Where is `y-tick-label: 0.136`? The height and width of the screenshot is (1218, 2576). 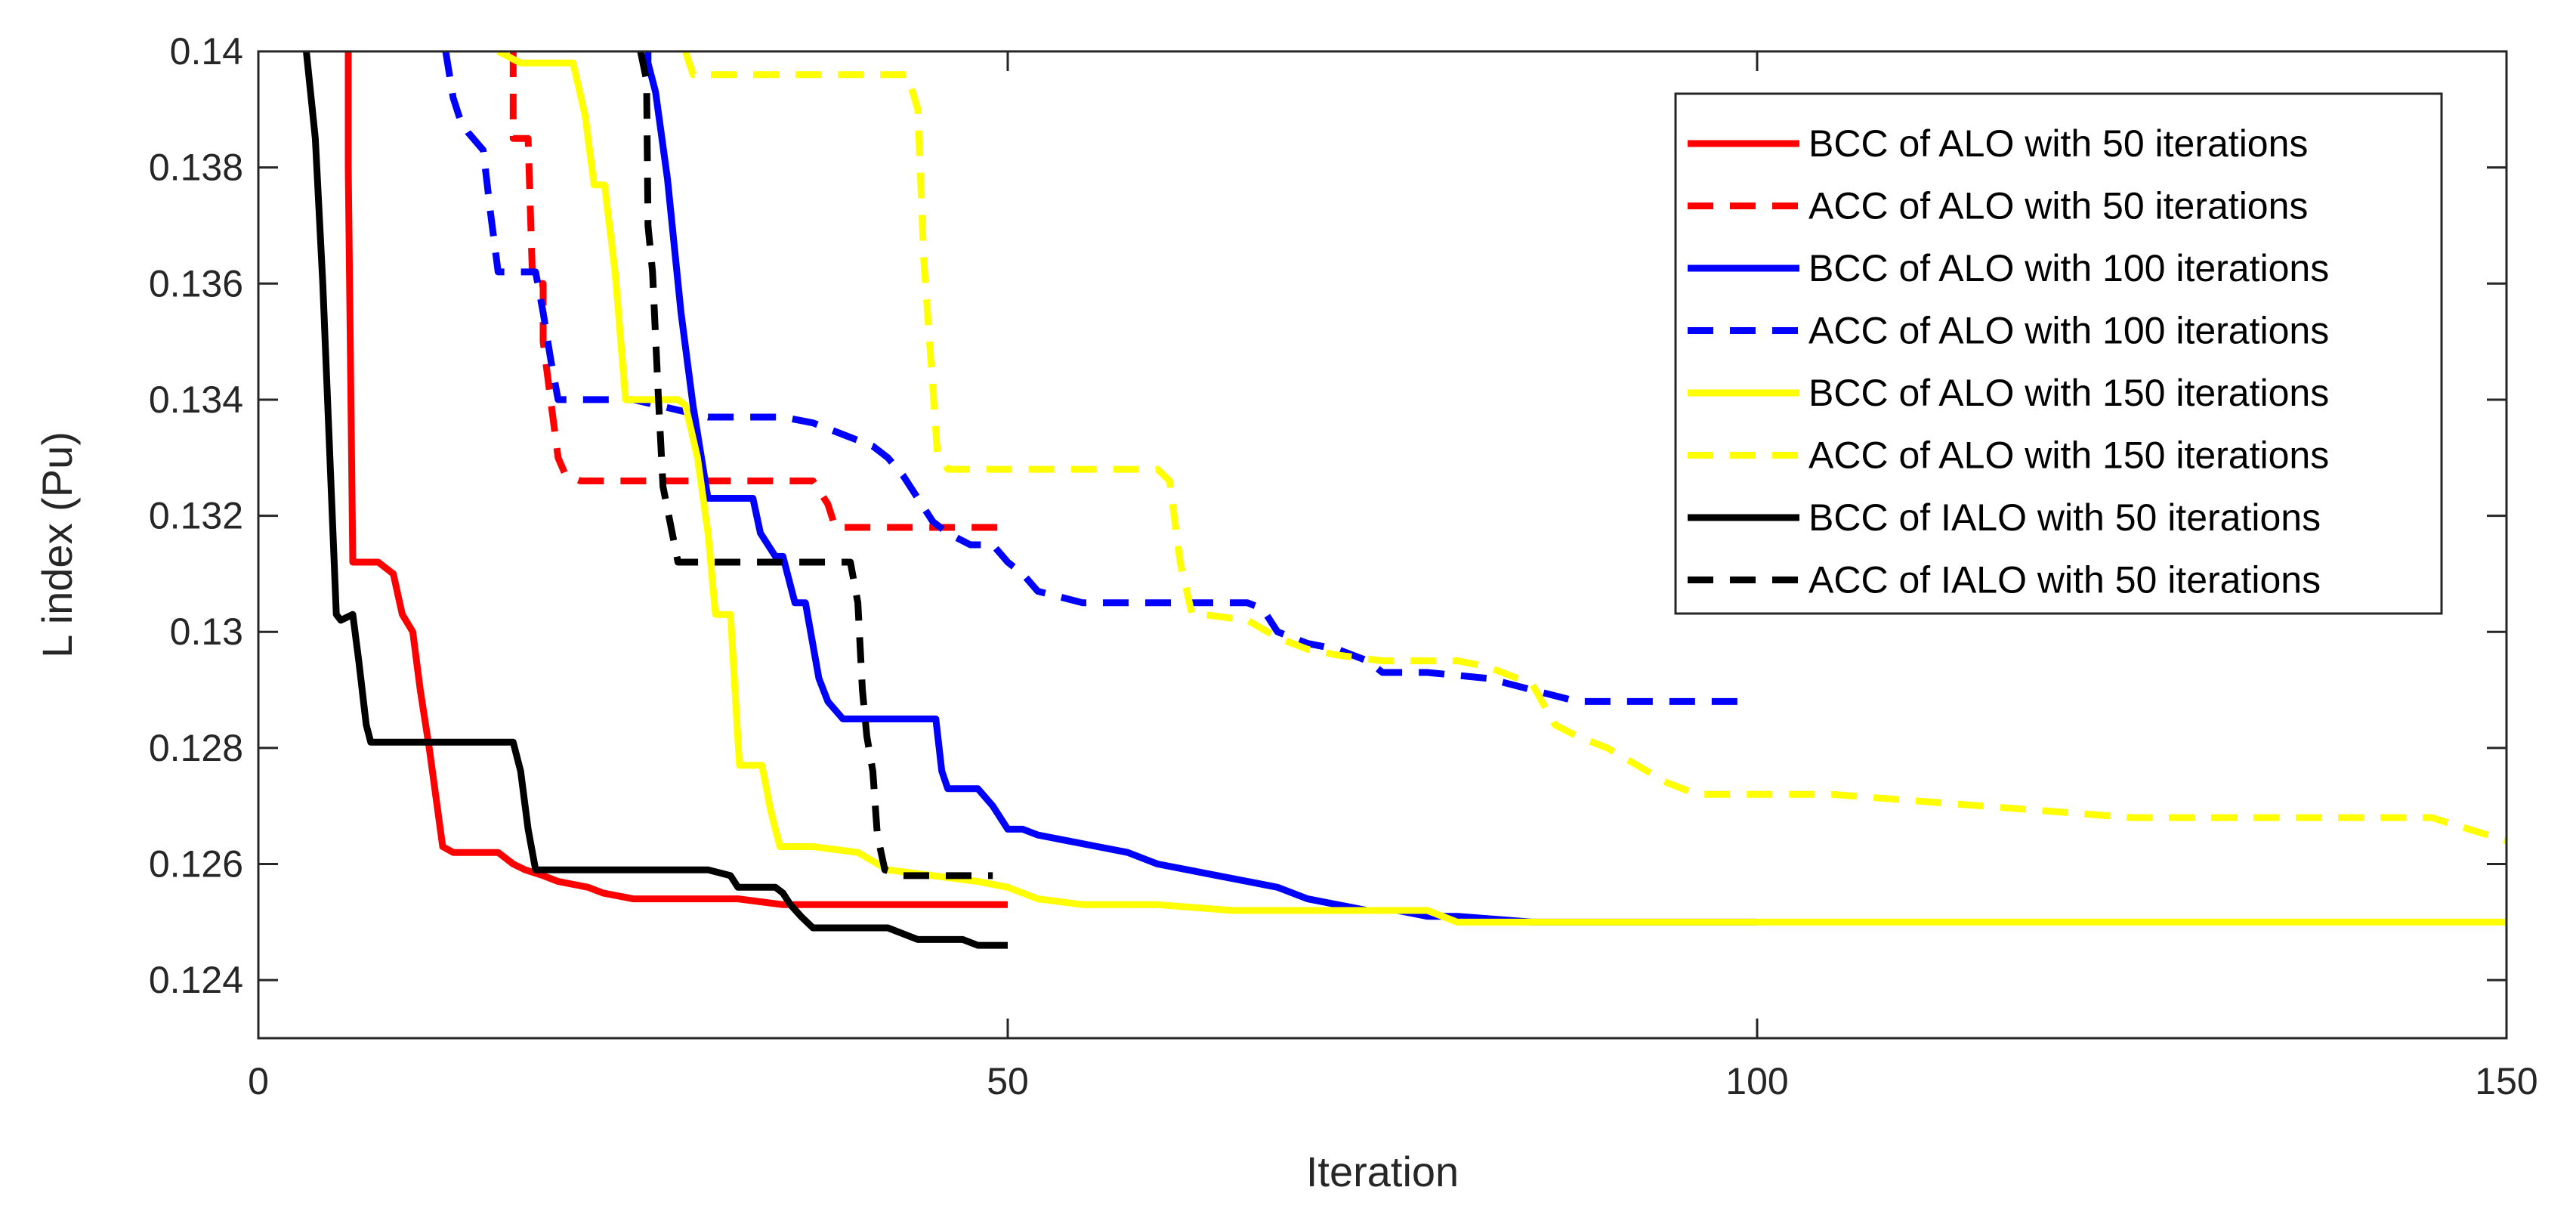
y-tick-label: 0.136 is located at coordinates (196, 283).